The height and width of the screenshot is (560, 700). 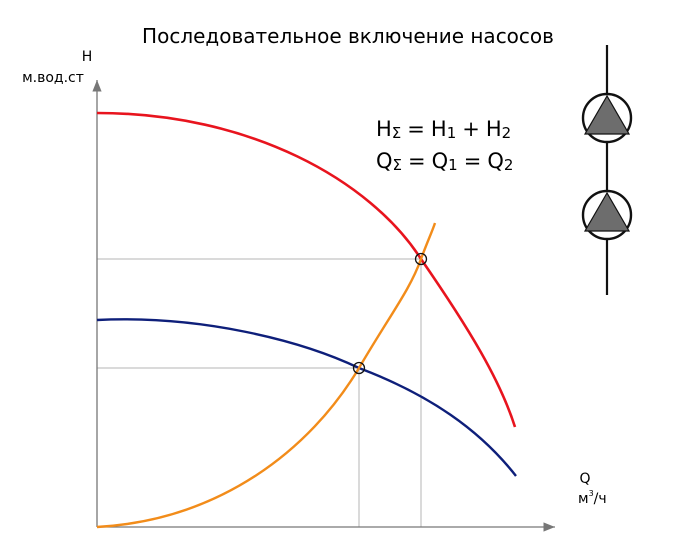 What do you see at coordinates (421, 259) in the screenshot?
I see `operating-point-combined` at bounding box center [421, 259].